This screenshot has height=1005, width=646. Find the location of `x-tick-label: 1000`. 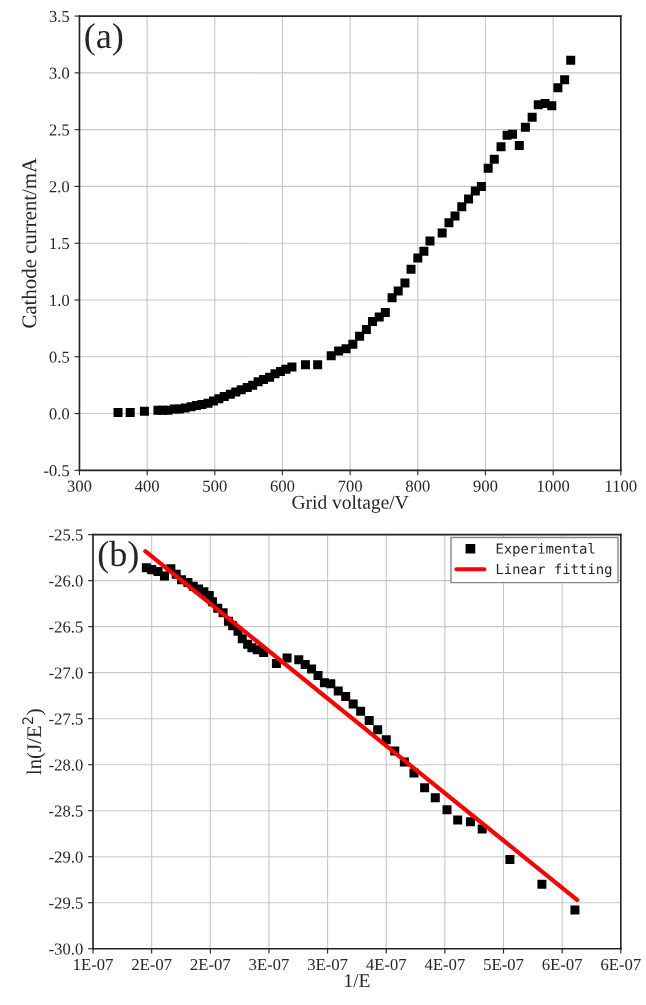

x-tick-label: 1000 is located at coordinates (553, 486).